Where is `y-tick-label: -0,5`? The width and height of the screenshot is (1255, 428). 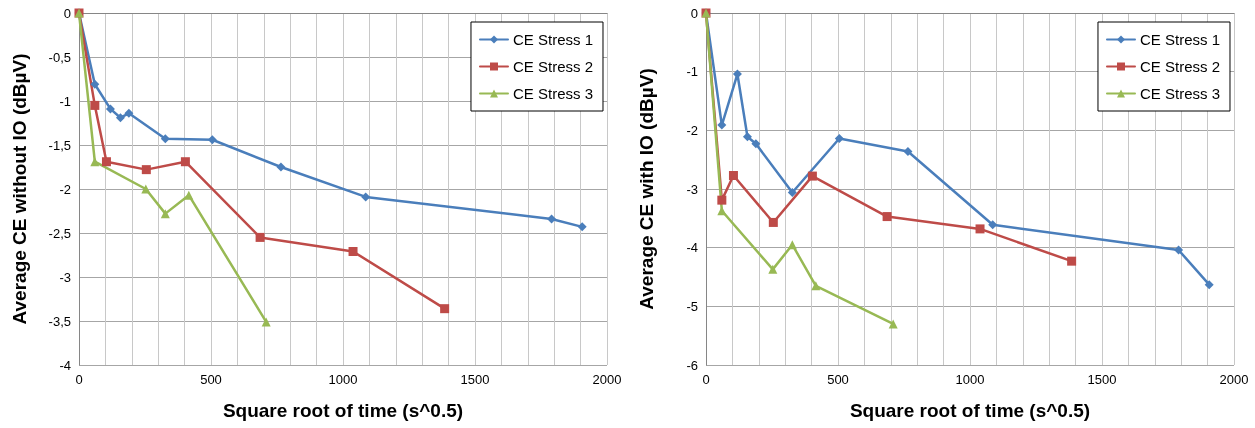 y-tick-label: -0,5 is located at coordinates (59, 57).